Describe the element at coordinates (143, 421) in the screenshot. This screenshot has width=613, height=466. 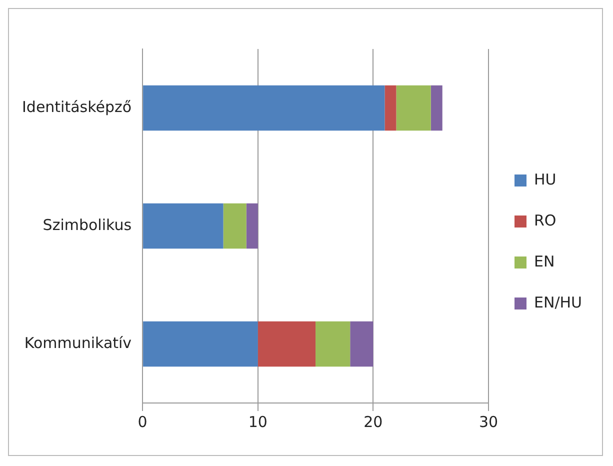
I see `x-tick-label: 0` at that location.